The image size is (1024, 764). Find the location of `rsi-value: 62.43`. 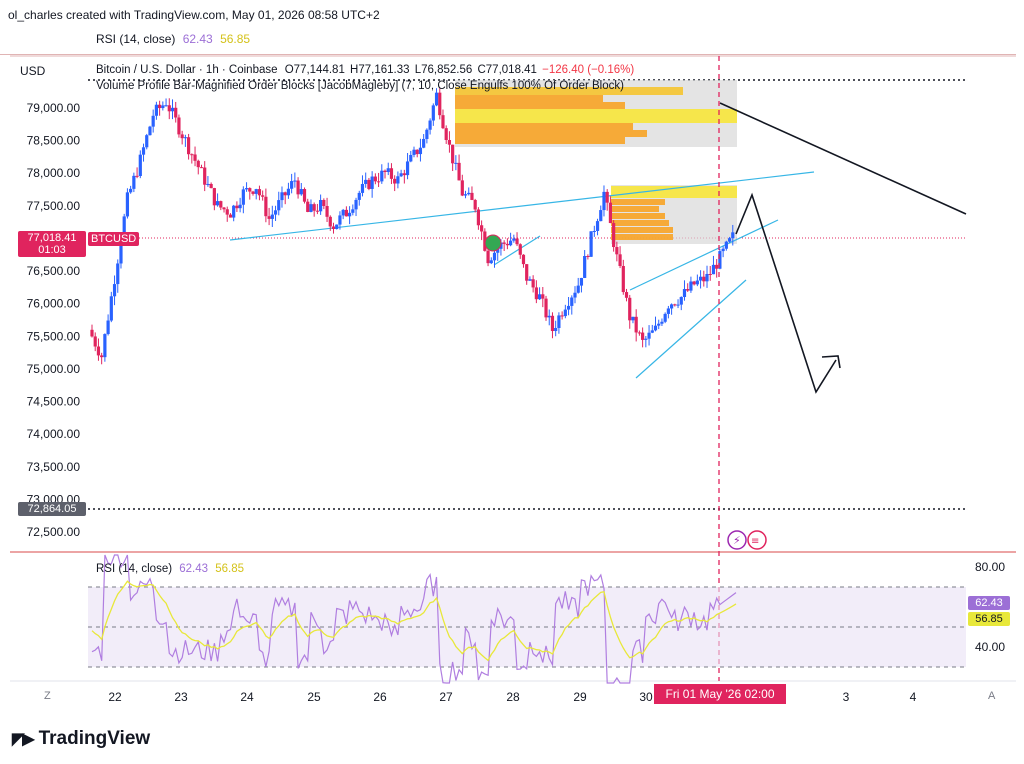

rsi-value: 62.43 is located at coordinates (197, 39).